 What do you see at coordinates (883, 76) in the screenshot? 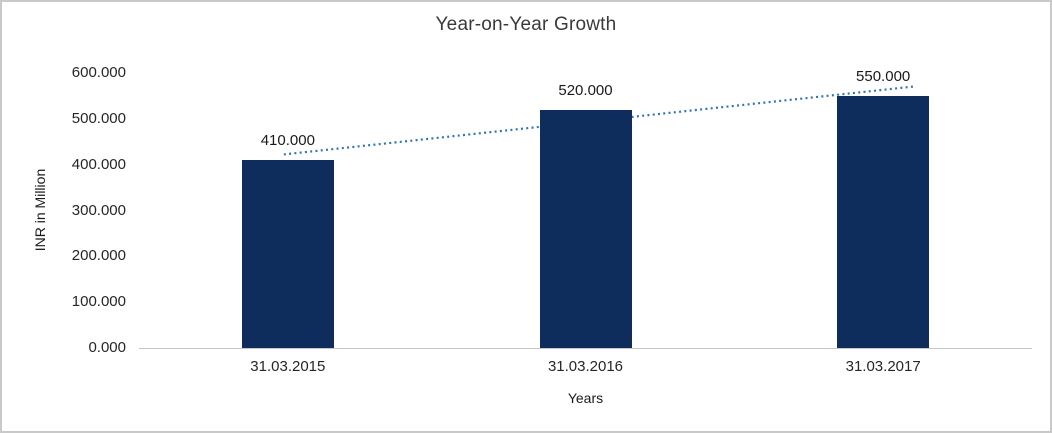
I see `bar-value-label: 550.000` at bounding box center [883, 76].